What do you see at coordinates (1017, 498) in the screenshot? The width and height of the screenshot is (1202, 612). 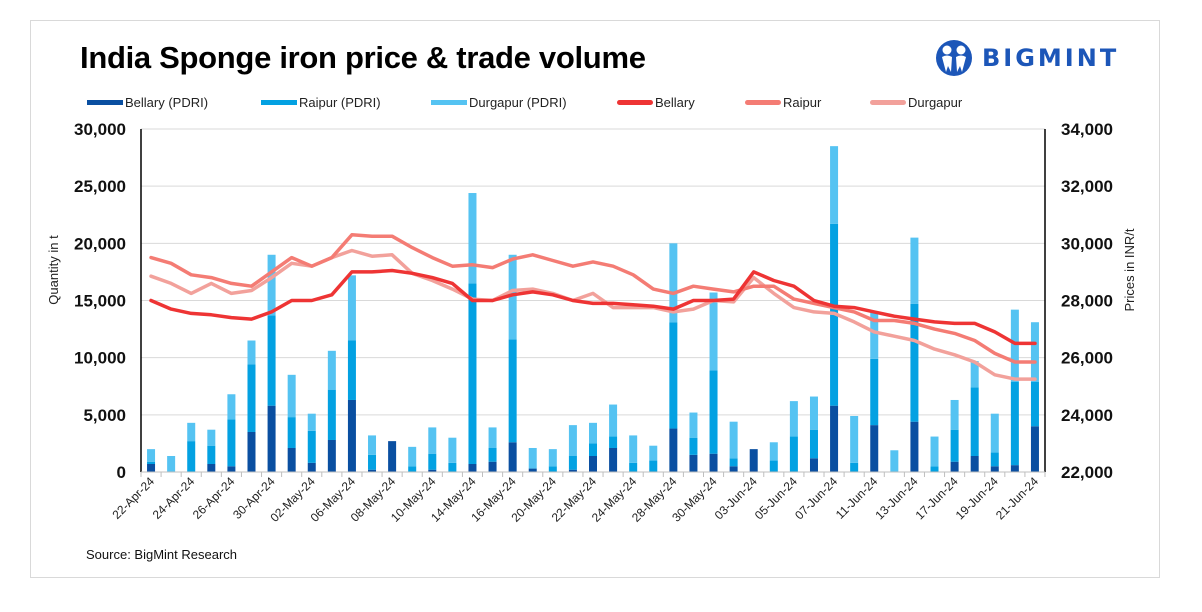 I see `x-tick-label: 21-Jun-24` at bounding box center [1017, 498].